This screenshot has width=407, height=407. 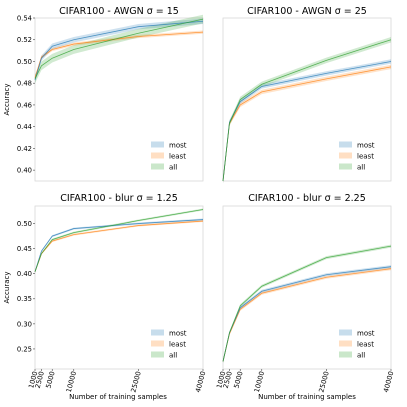 What do you see at coordinates (119, 11) in the screenshot?
I see `chart-title: CIFAR100 - AWGN σ = 15` at bounding box center [119, 11].